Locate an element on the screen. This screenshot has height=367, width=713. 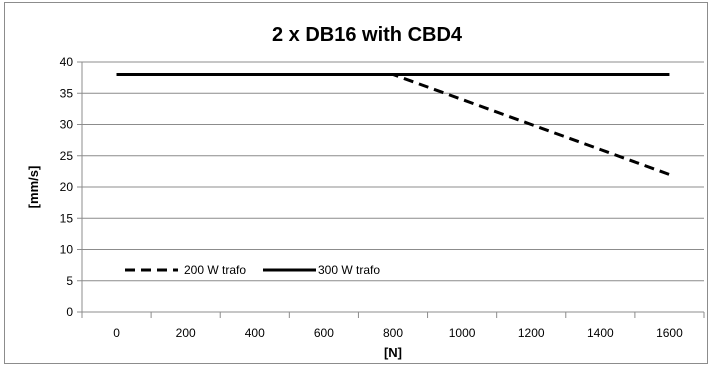
y-tick-label: 25 is located at coordinates (67, 156).